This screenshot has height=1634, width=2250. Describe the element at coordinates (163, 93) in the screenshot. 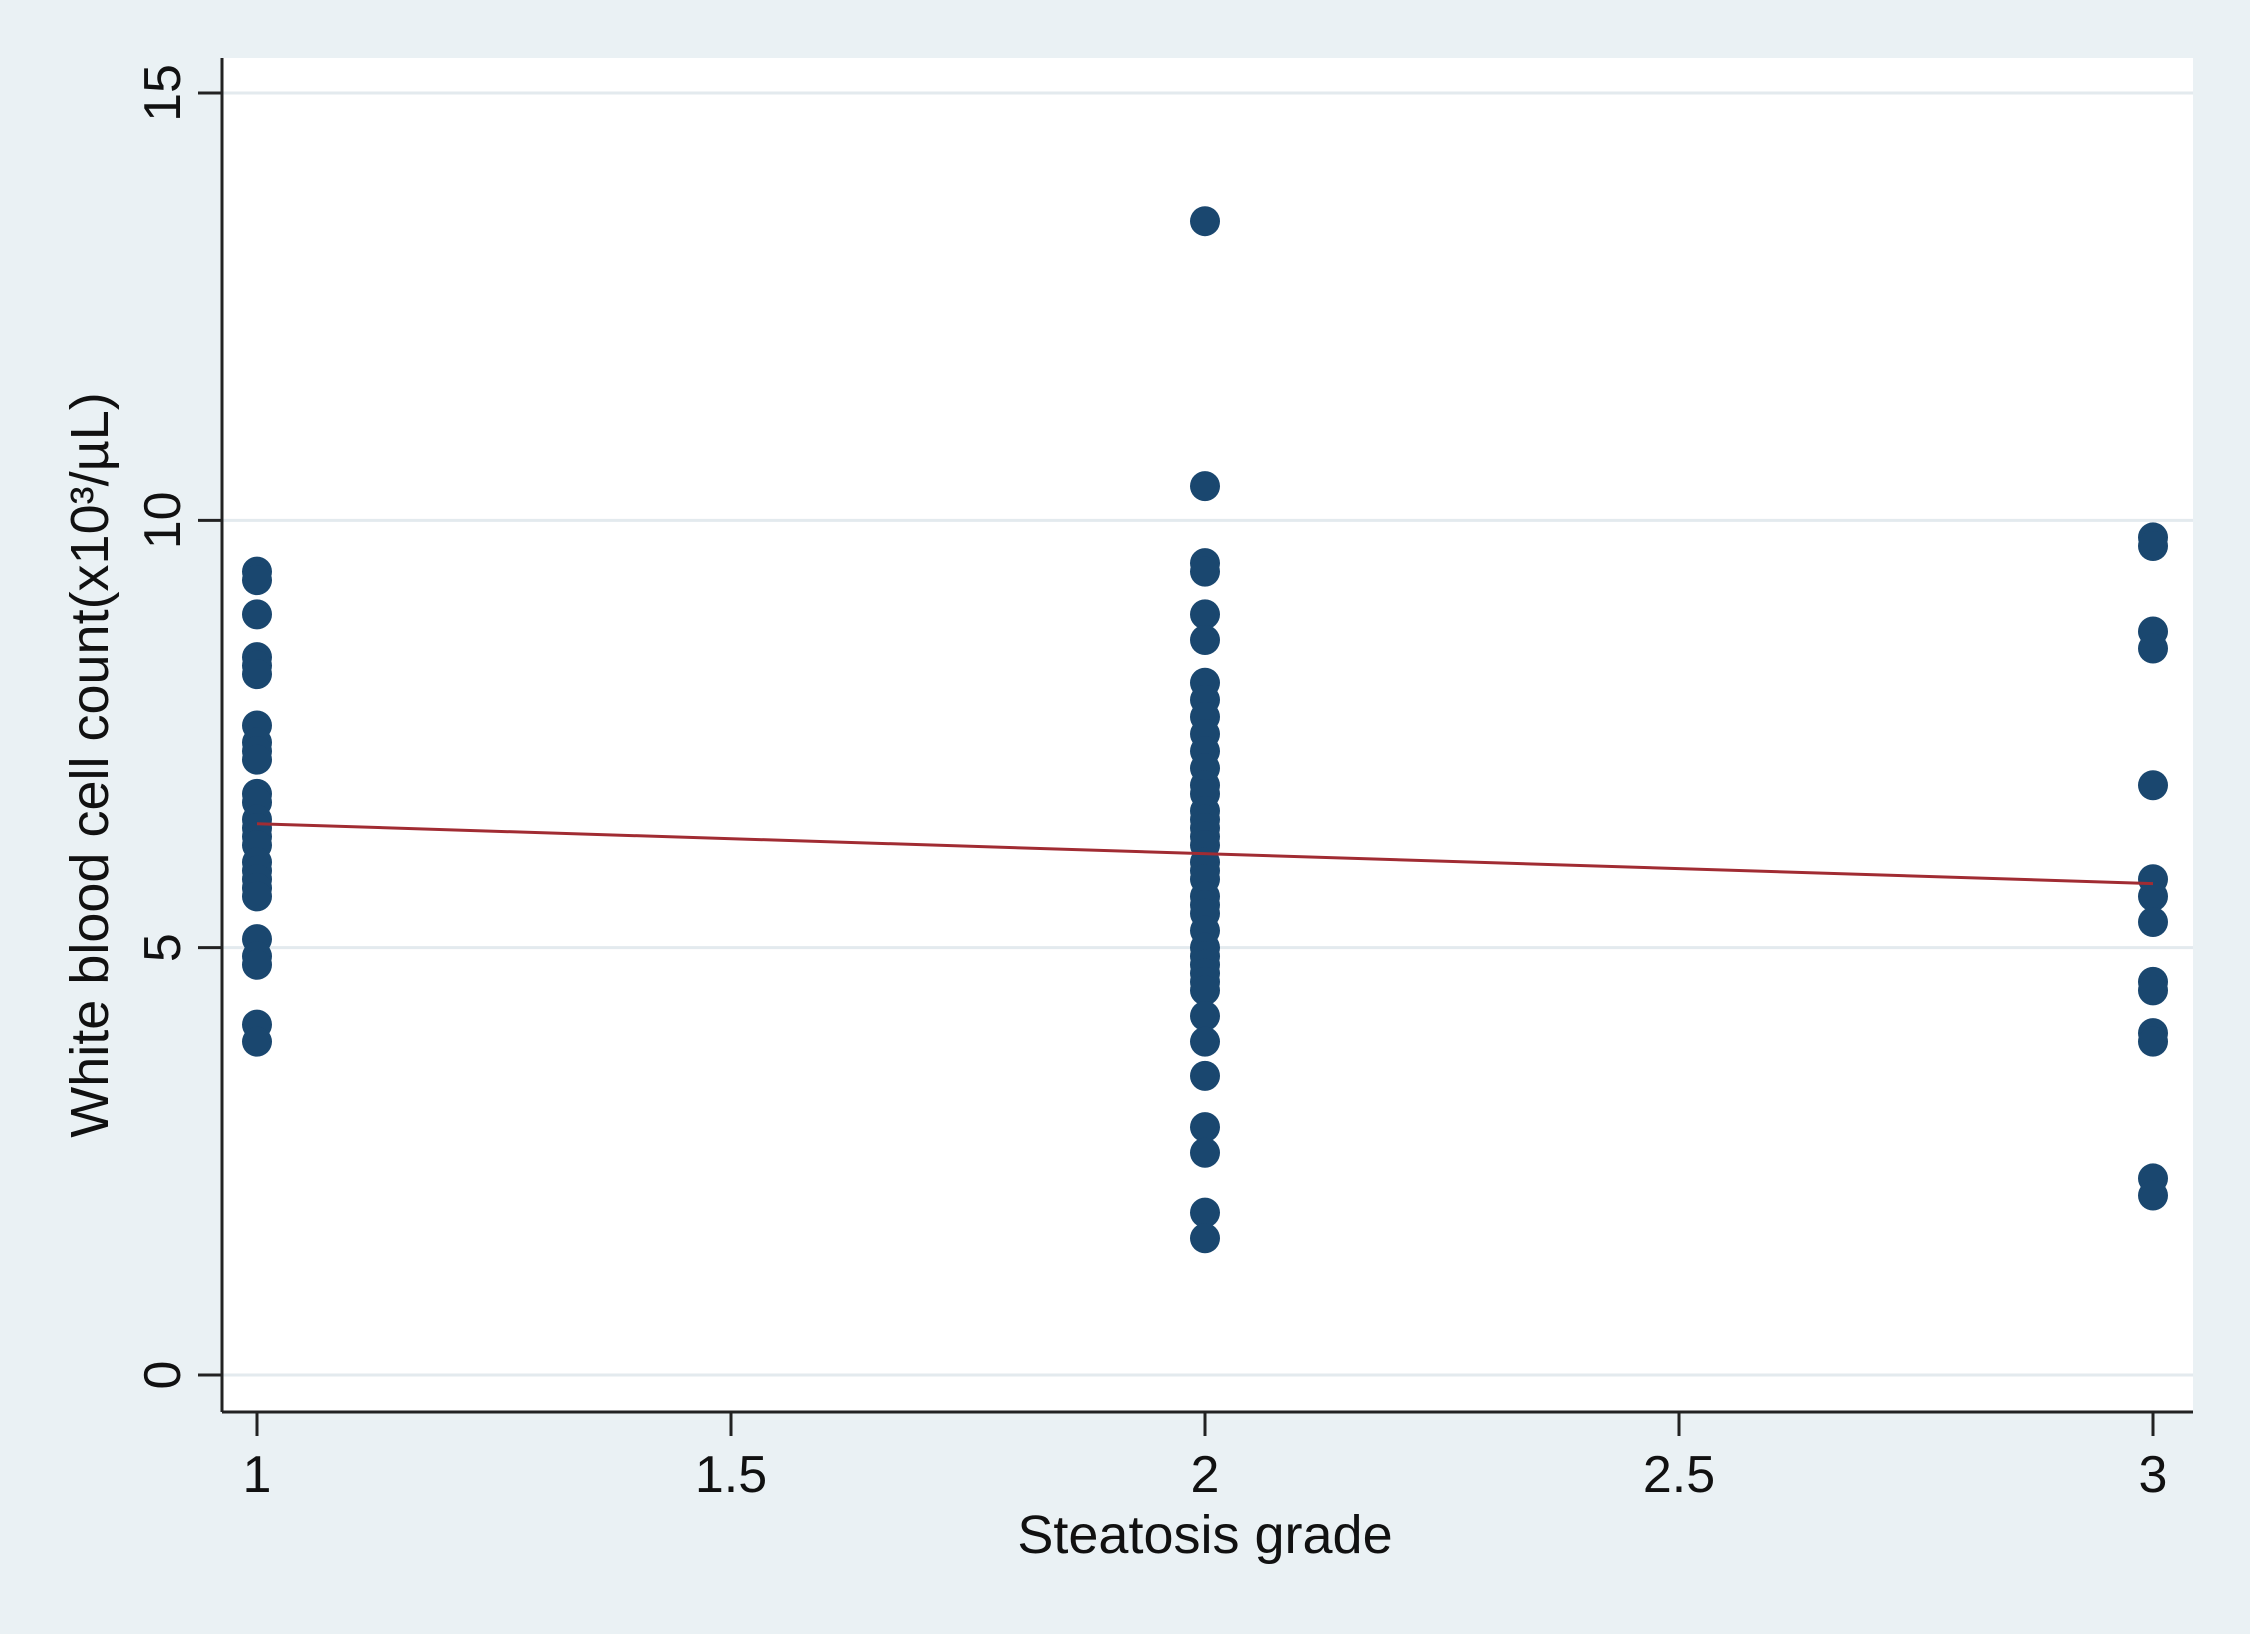

I see `y-tick-label: 15` at that location.